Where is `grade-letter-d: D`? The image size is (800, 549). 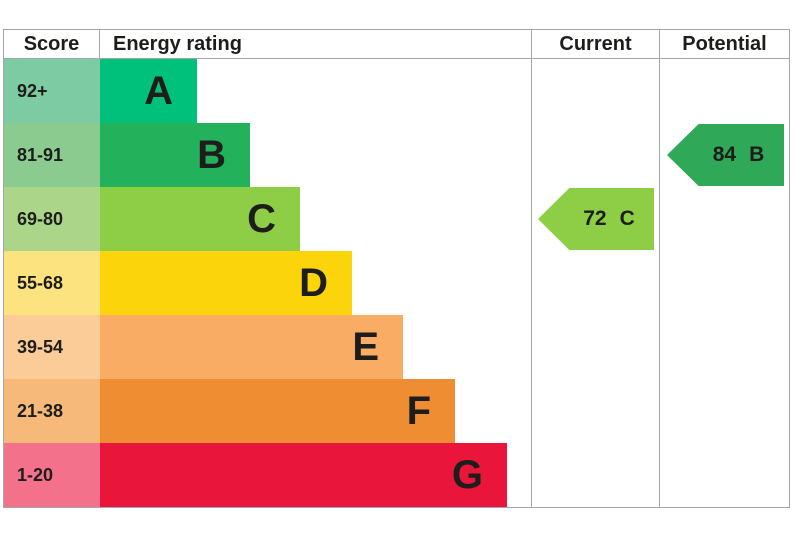 grade-letter-d: D is located at coordinates (313, 283).